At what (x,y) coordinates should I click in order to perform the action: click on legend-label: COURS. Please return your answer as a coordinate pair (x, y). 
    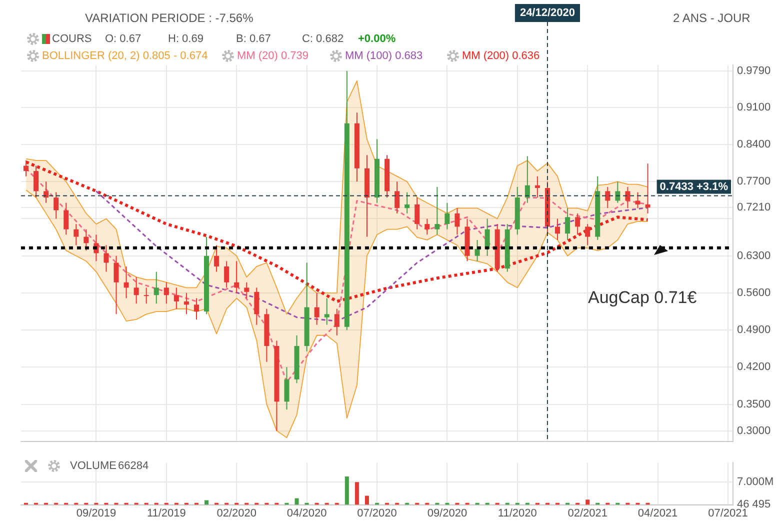
    Looking at the image, I should click on (72, 39).